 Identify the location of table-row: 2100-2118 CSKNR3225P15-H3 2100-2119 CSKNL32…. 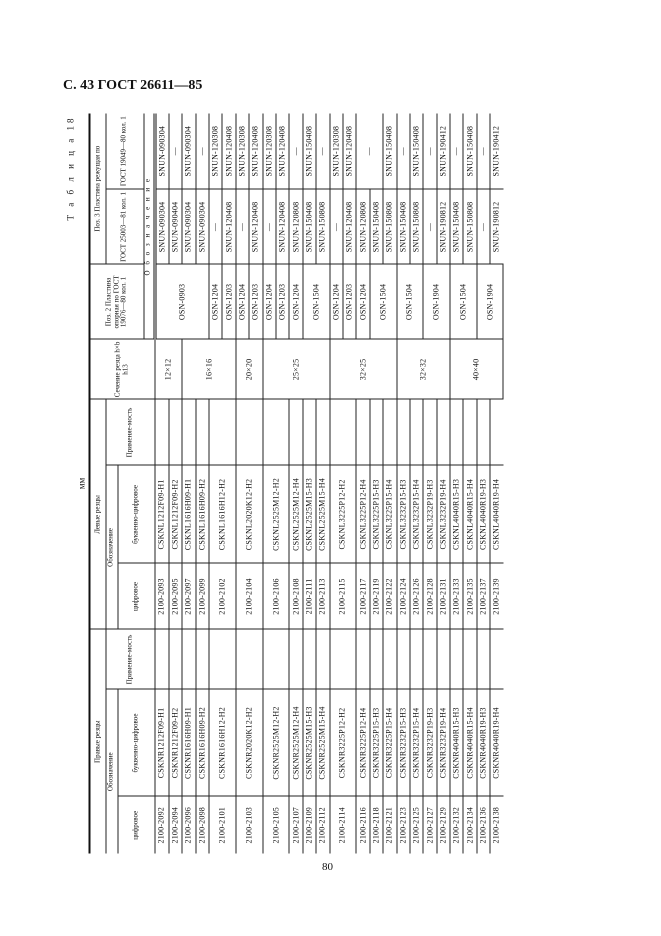
(383, 483).